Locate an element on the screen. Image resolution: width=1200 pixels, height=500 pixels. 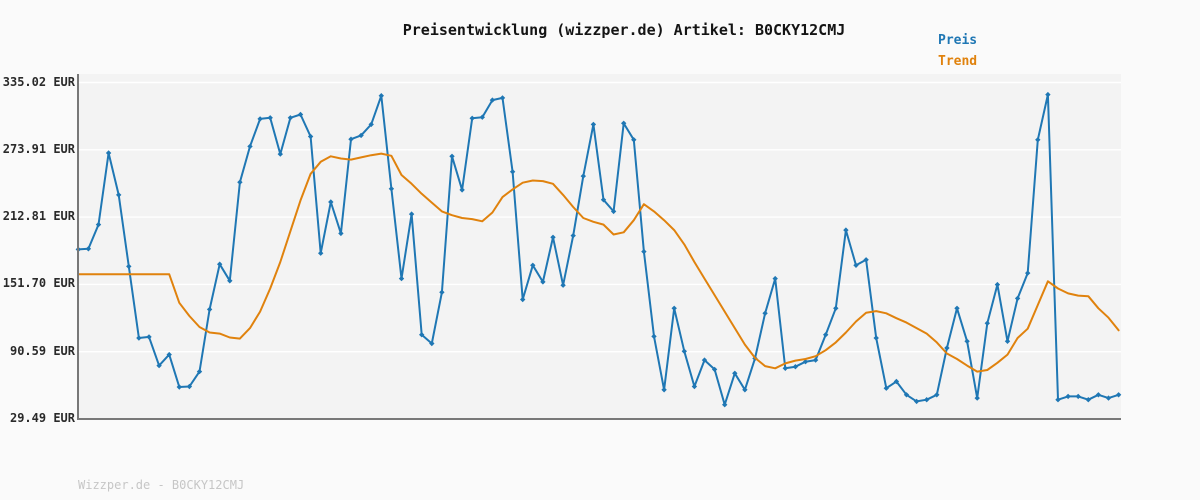
y-tick-label: 29.49 EUR is located at coordinates (42, 418).